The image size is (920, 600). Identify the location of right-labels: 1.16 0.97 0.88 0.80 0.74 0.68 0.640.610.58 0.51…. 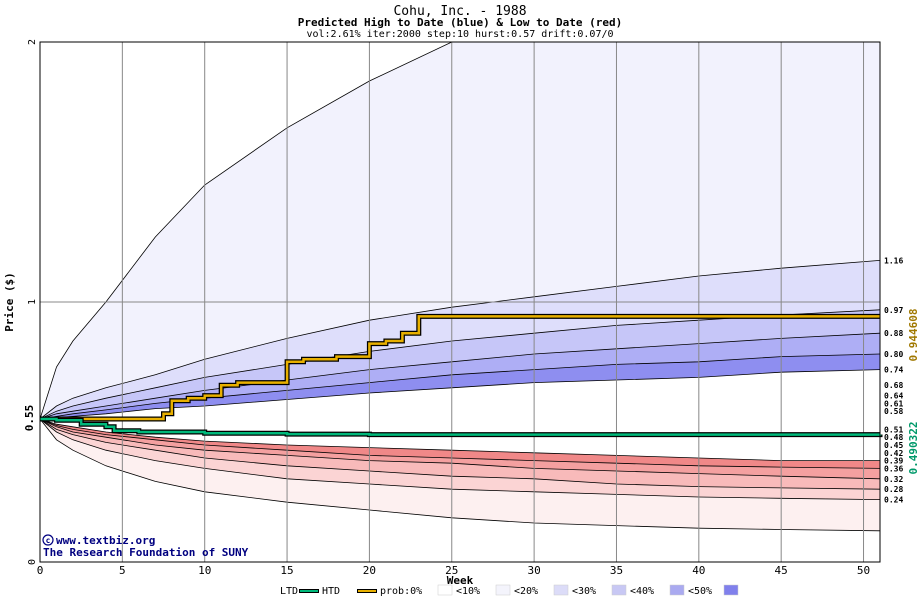
(893, 380).